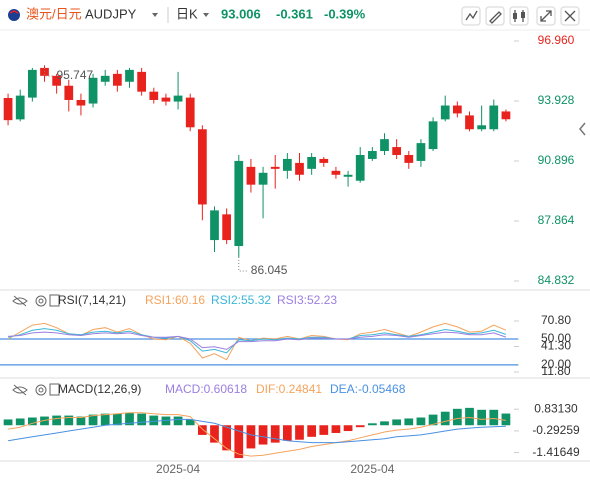 This screenshot has width=590, height=488. Describe the element at coordinates (495, 16) in the screenshot. I see `draw-button` at that location.